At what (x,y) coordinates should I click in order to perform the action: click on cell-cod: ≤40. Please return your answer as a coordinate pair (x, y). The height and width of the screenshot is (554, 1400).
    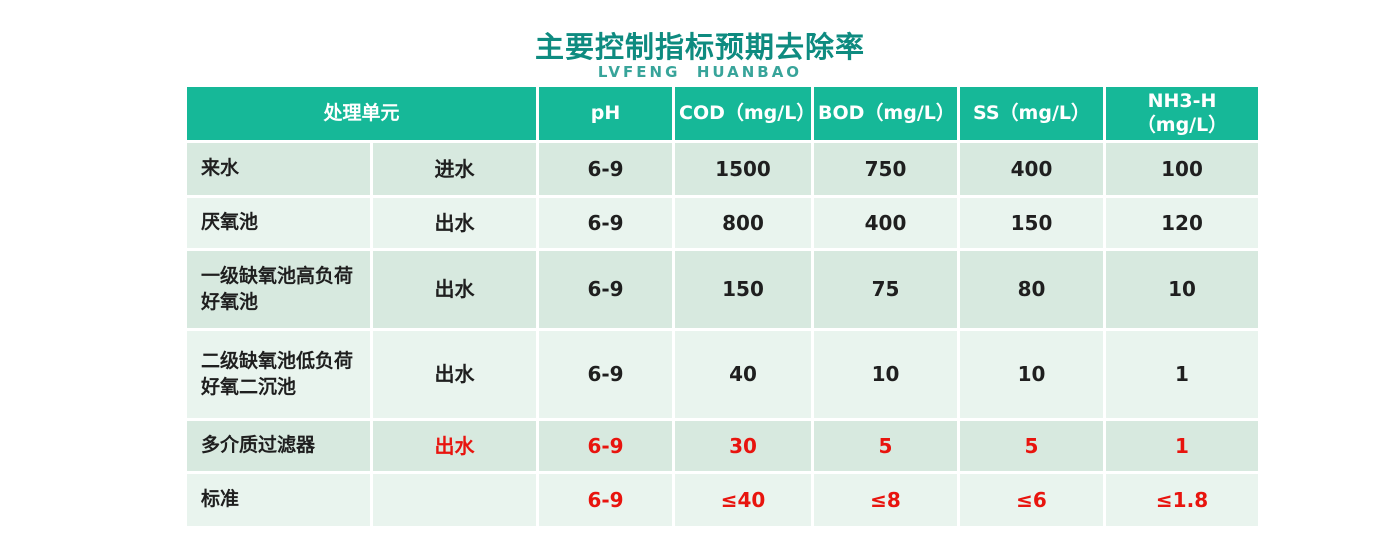
    Looking at the image, I should click on (743, 500).